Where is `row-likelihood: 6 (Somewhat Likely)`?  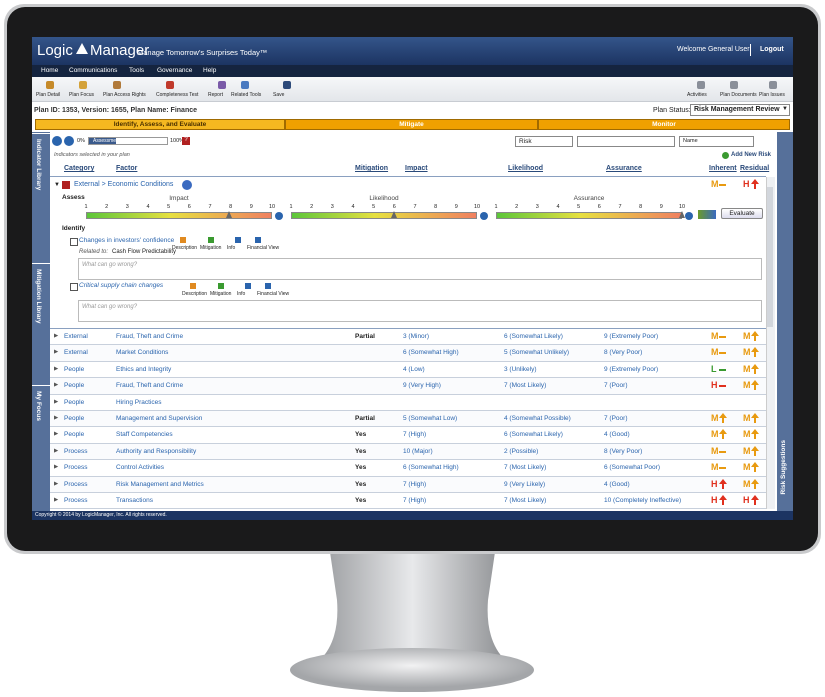
row-likelihood: 6 (Somewhat Likely) is located at coordinates (533, 435).